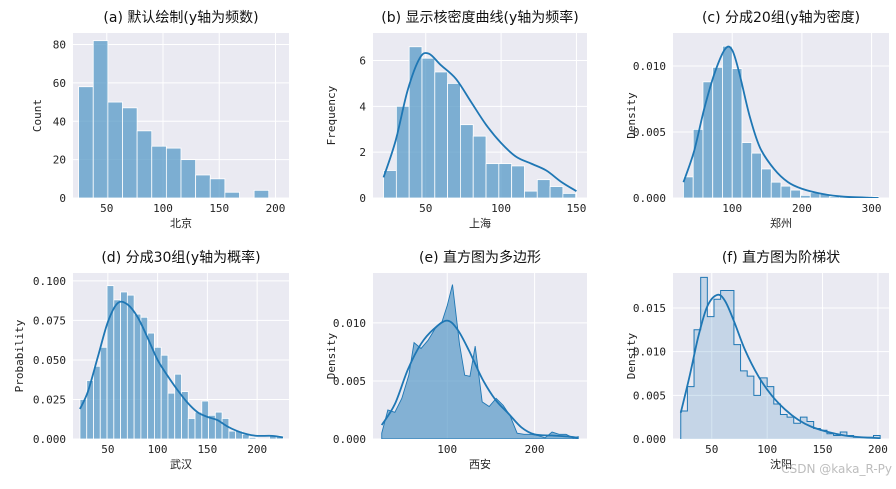 This screenshot has height=489, width=896. I want to click on y-tick-label: 0.050, so click(49, 360).